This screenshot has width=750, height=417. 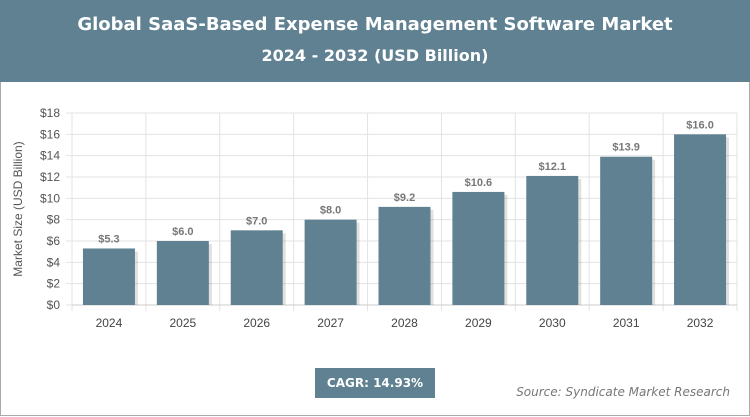 I want to click on data-label: $13.9, so click(x=626, y=148).